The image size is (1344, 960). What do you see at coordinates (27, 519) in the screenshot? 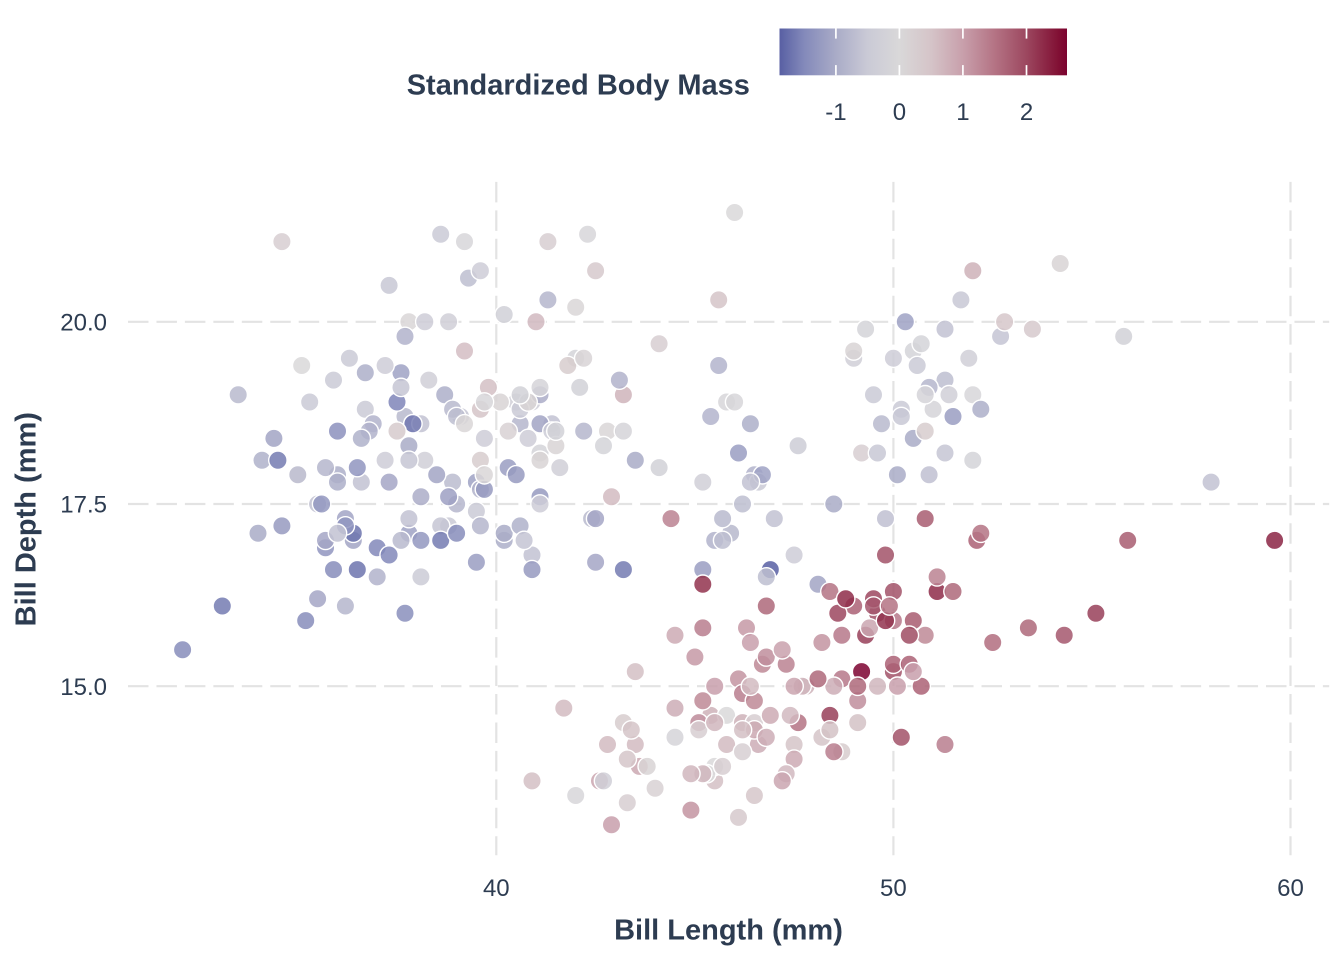
I see `svg-text: Bill Depth (mm)` at bounding box center [27, 519].